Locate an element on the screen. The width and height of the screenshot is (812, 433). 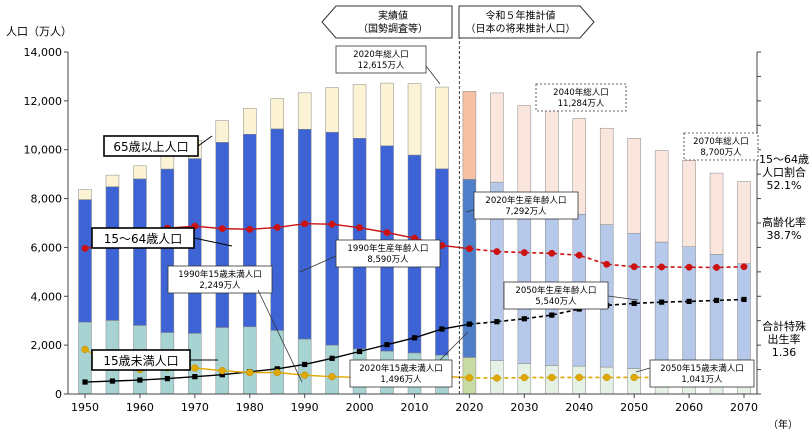
bar-elder-2045 is located at coordinates (606, 176).